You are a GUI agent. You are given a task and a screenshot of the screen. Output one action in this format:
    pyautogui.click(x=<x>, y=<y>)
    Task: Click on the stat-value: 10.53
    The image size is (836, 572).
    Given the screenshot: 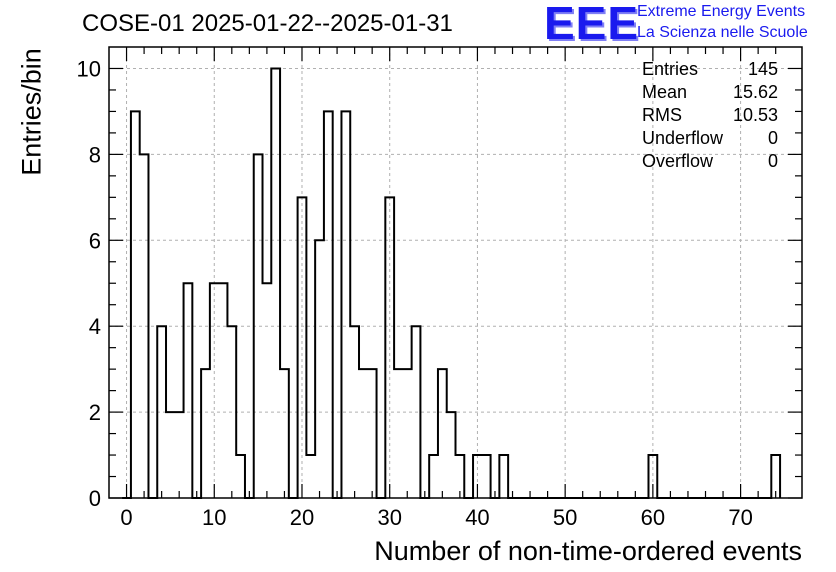 What is the action you would take?
    pyautogui.click(x=755, y=115)
    